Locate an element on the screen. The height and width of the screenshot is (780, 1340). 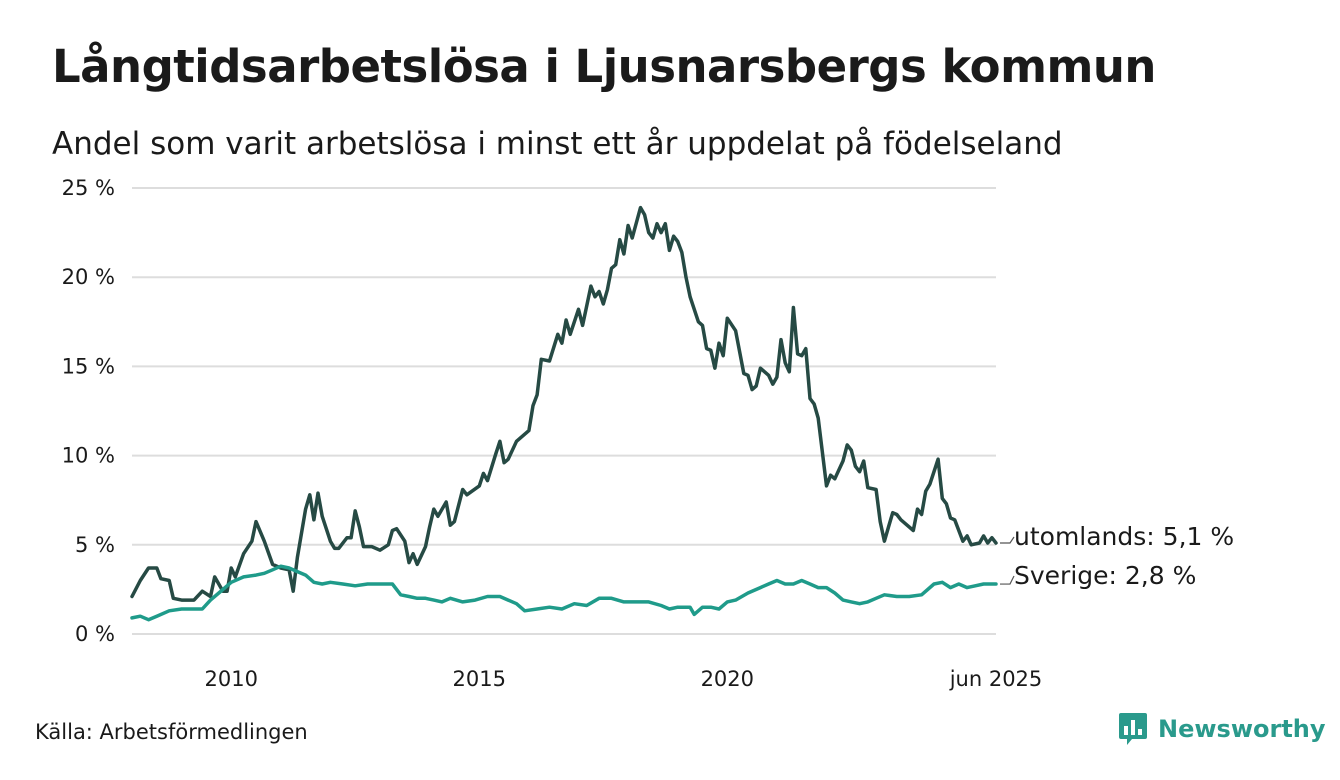
x-tick-label: jun 2025 is located at coordinates (996, 679).